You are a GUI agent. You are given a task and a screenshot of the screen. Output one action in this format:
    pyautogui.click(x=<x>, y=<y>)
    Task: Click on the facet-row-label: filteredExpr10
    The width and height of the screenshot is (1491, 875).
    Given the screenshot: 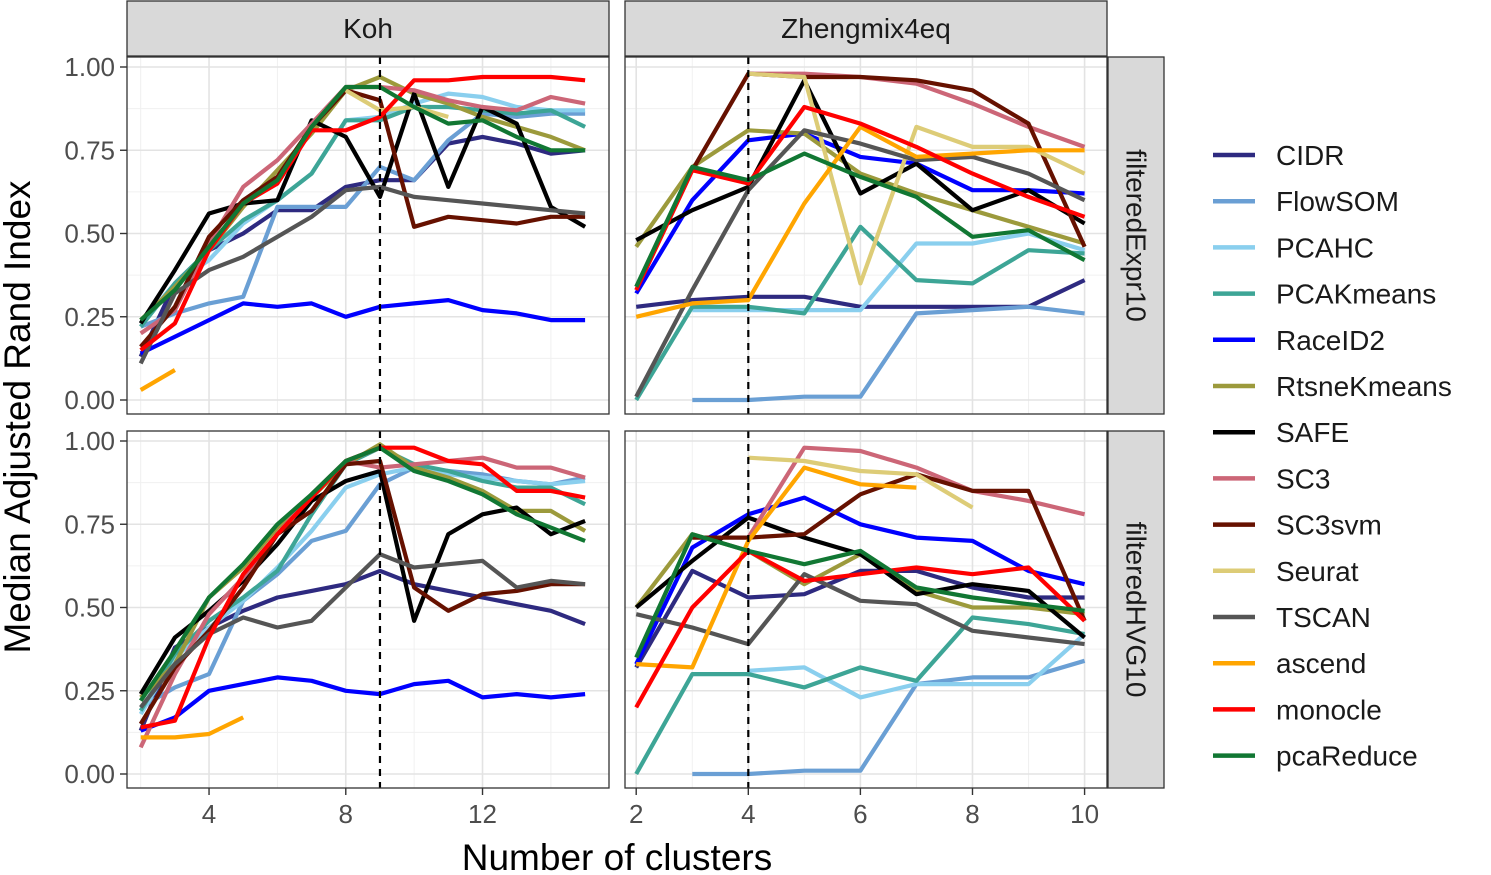 What is the action you would take?
    pyautogui.click(x=1136, y=235)
    